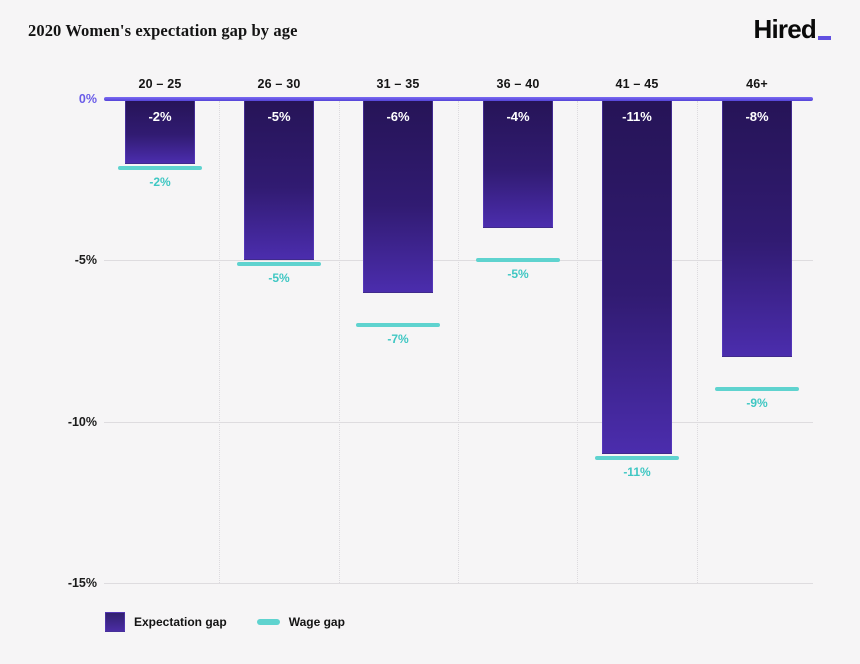 The width and height of the screenshot is (860, 664). What do you see at coordinates (458, 583) in the screenshot?
I see `gridline--15%` at bounding box center [458, 583].